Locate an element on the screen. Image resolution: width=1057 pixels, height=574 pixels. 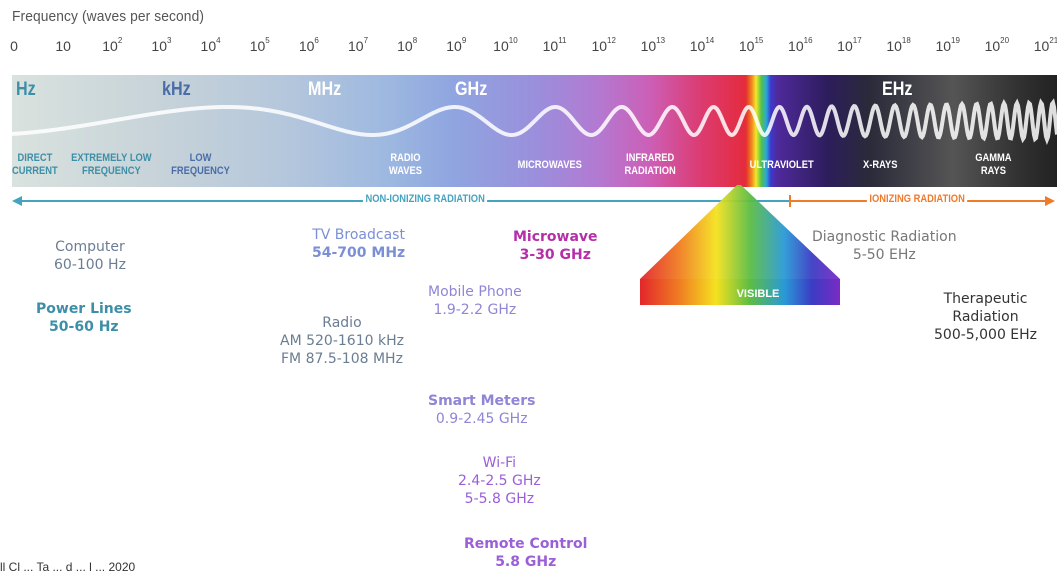
unit-ghz: GHz is located at coordinates (471, 89).